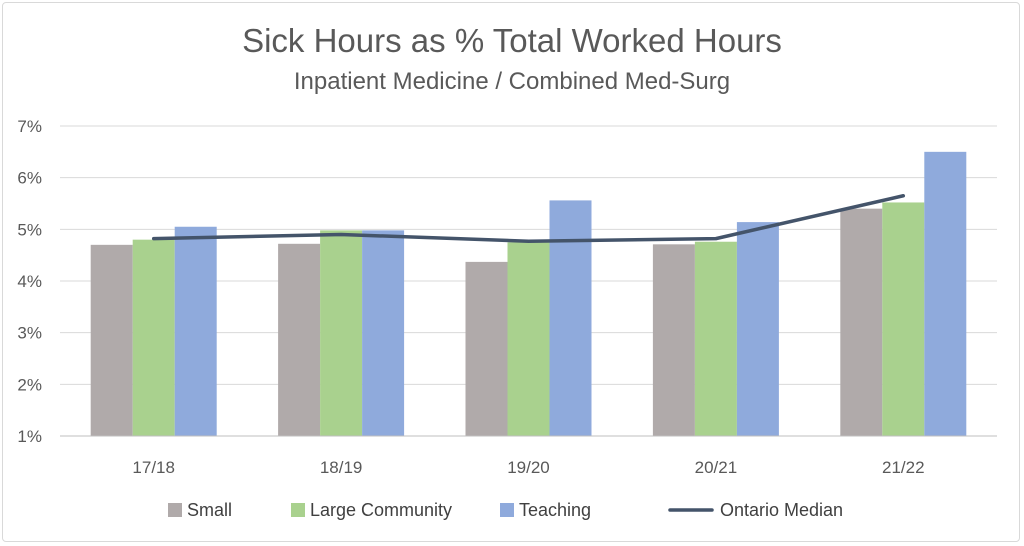 This screenshot has width=1024, height=546. Describe the element at coordinates (555, 510) in the screenshot. I see `legend-label: Teaching` at that location.